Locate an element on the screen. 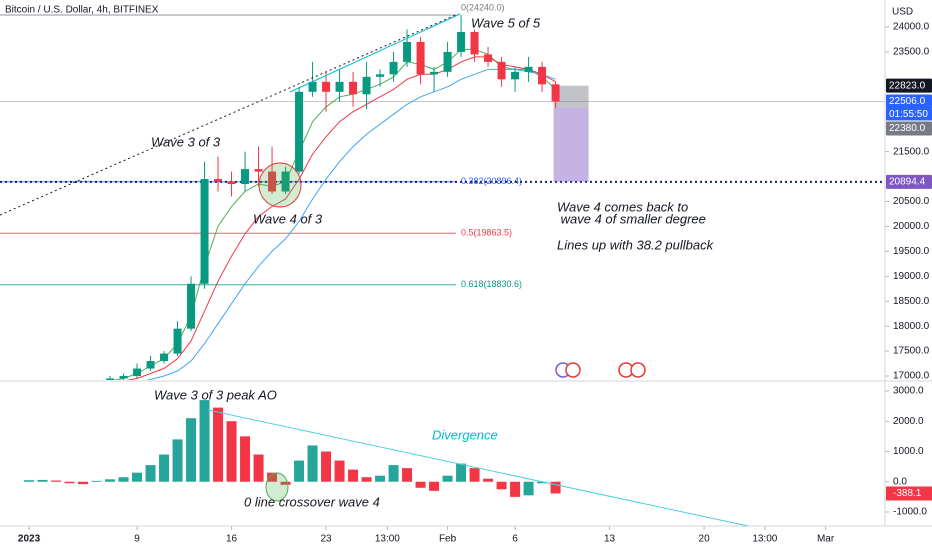  price-badge-label: 22506.0 is located at coordinates (907, 101).